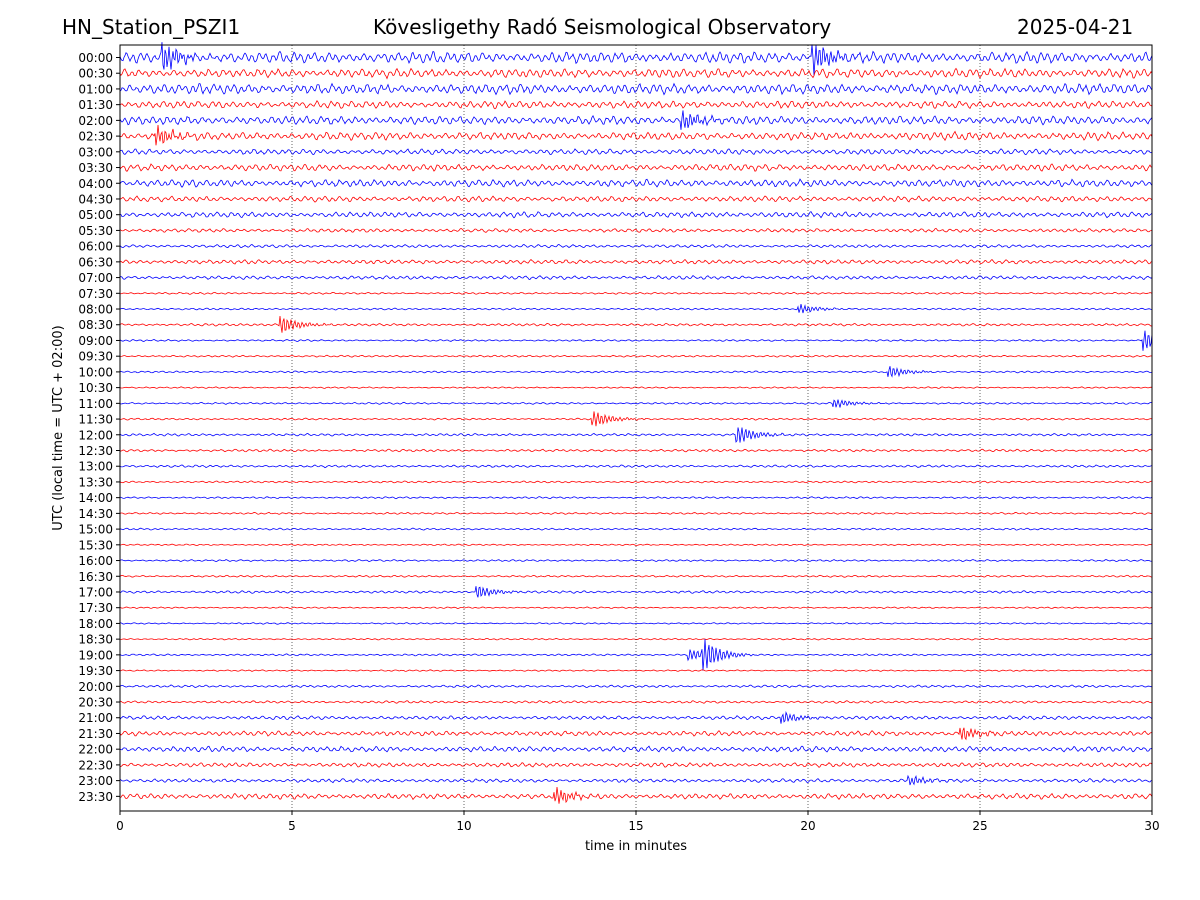 The width and height of the screenshot is (1200, 900). I want to click on y-tick-label: 22:30, so click(95, 765).